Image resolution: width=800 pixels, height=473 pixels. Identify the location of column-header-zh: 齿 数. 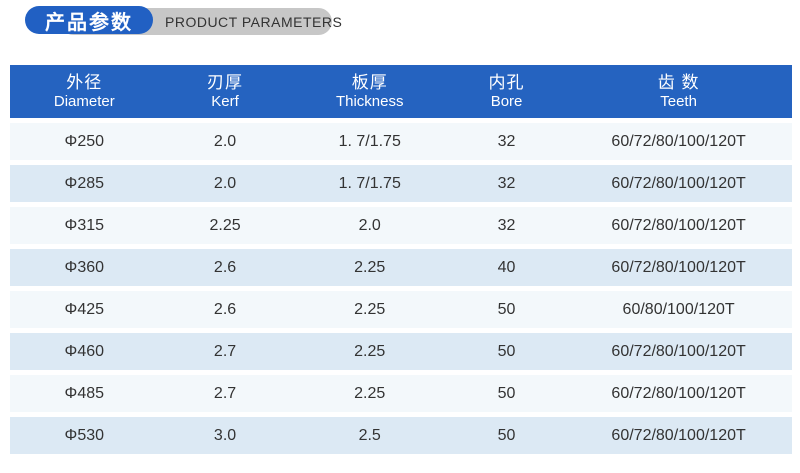
(678, 82).